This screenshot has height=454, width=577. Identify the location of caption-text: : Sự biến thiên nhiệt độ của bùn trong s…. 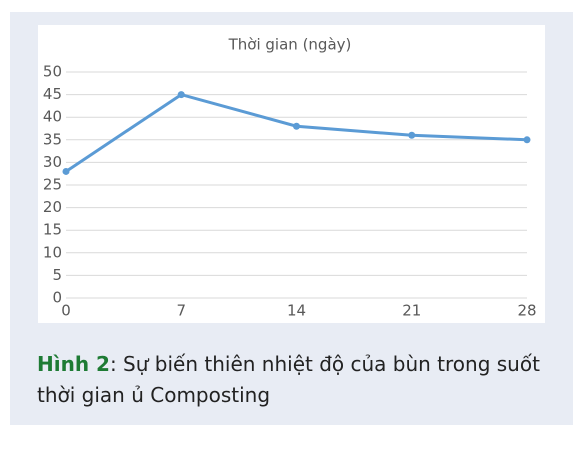
(288, 379).